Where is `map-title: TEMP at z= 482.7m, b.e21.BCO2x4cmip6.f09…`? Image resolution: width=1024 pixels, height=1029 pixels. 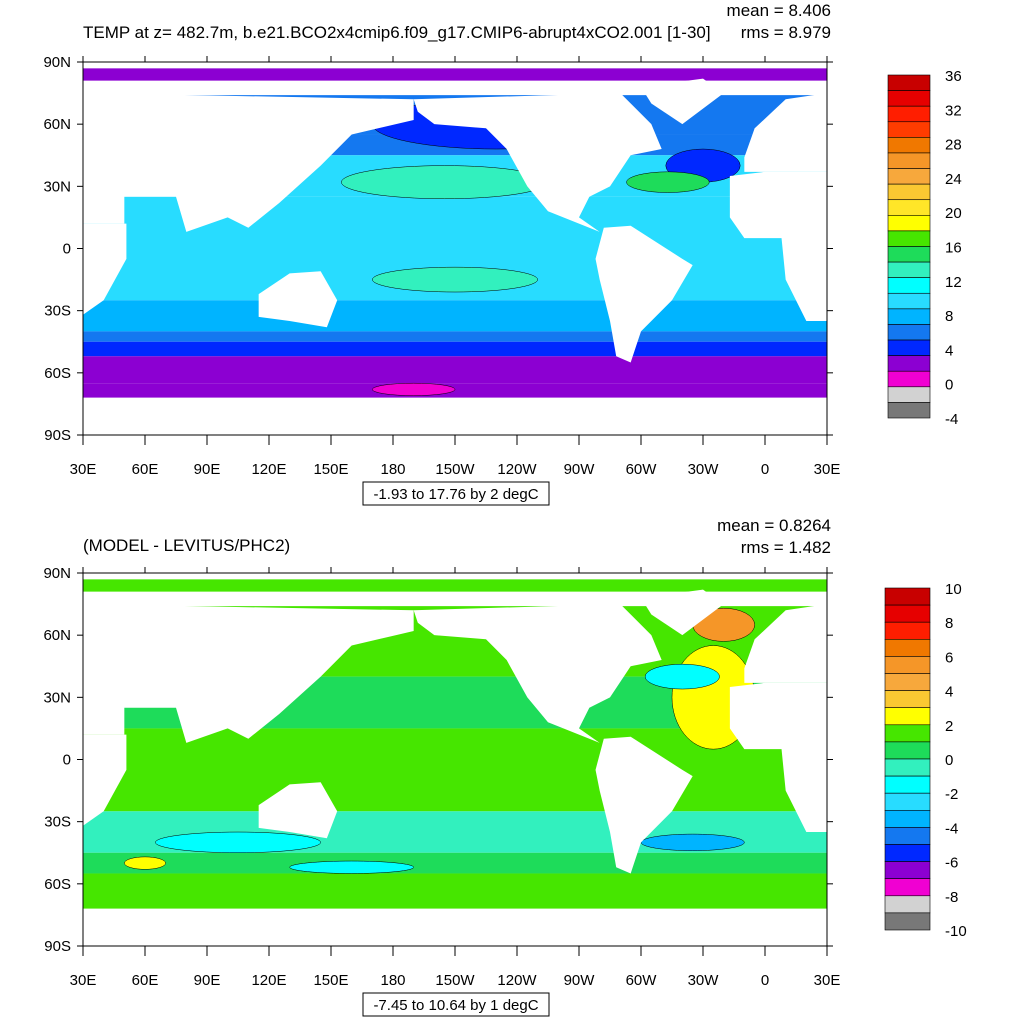 map-title: TEMP at z= 482.7m, b.e21.BCO2x4cmip6.f09… is located at coordinates (397, 32).